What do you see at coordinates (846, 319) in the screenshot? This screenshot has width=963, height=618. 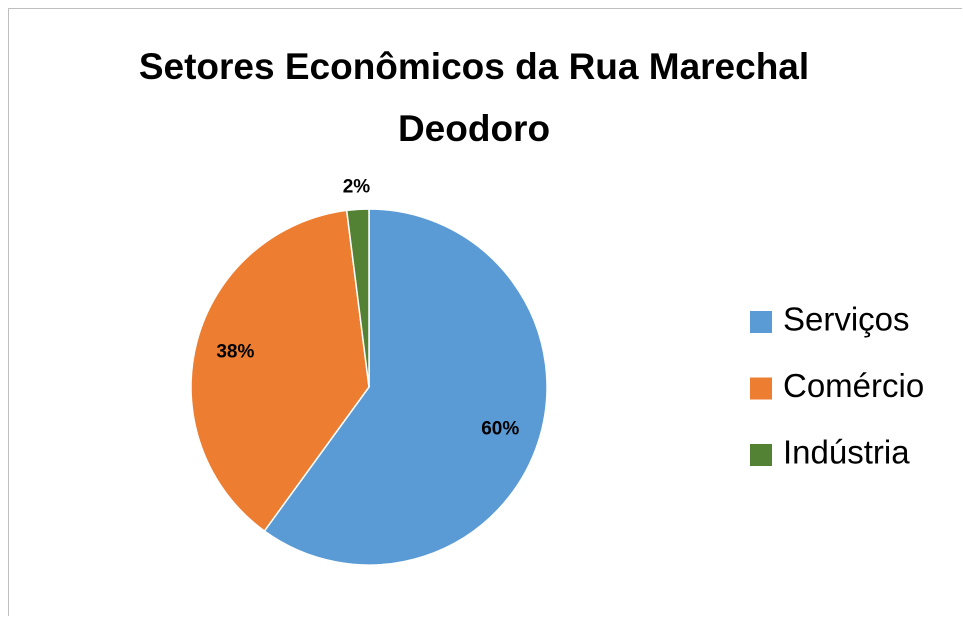 I see `legend-label: Serviços` at bounding box center [846, 319].